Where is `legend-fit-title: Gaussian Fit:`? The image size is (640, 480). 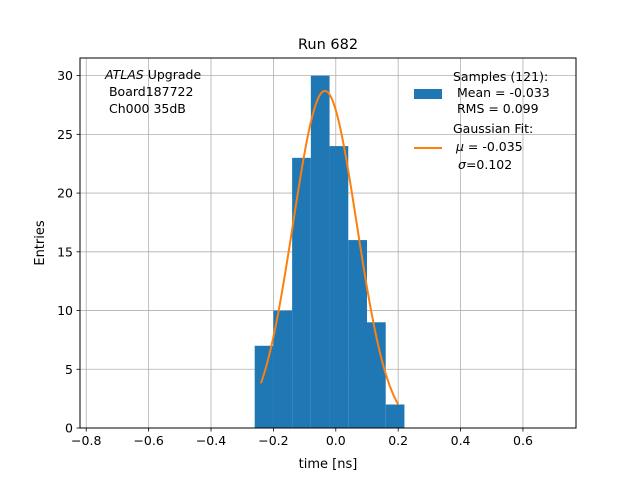 legend-fit-title: Gaussian Fit: is located at coordinates (493, 128).